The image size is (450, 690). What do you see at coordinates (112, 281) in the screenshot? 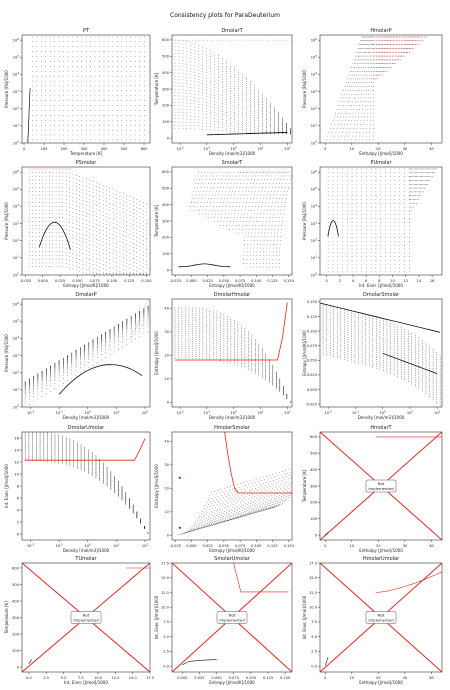
I see `x-tick-label: 0.100` at bounding box center [112, 281].